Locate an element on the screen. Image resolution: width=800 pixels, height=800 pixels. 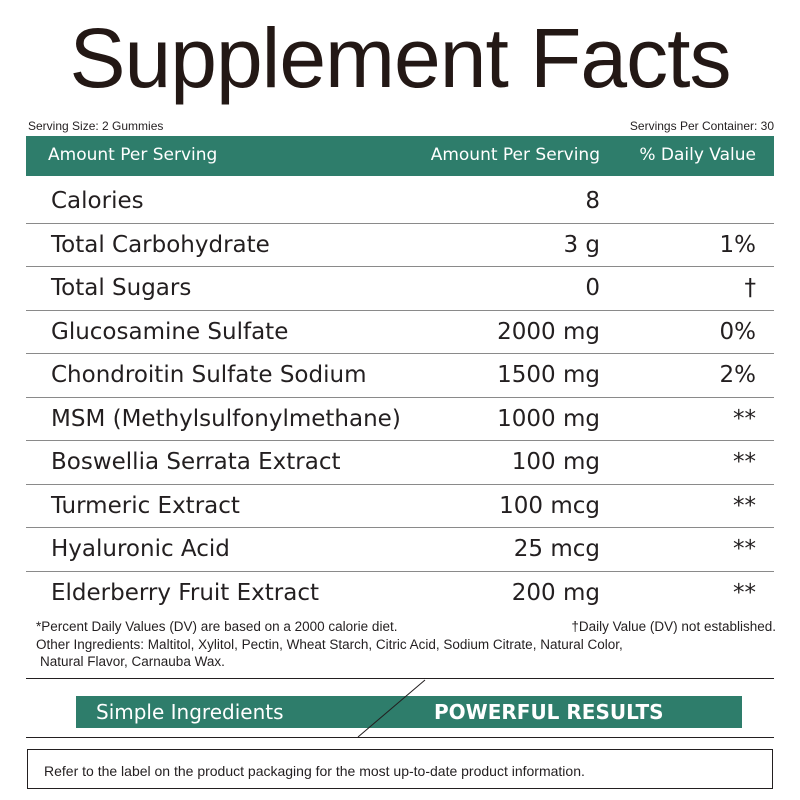
table-row: Boswellia Serrata Extract 100 mg ** is located at coordinates (400, 463).